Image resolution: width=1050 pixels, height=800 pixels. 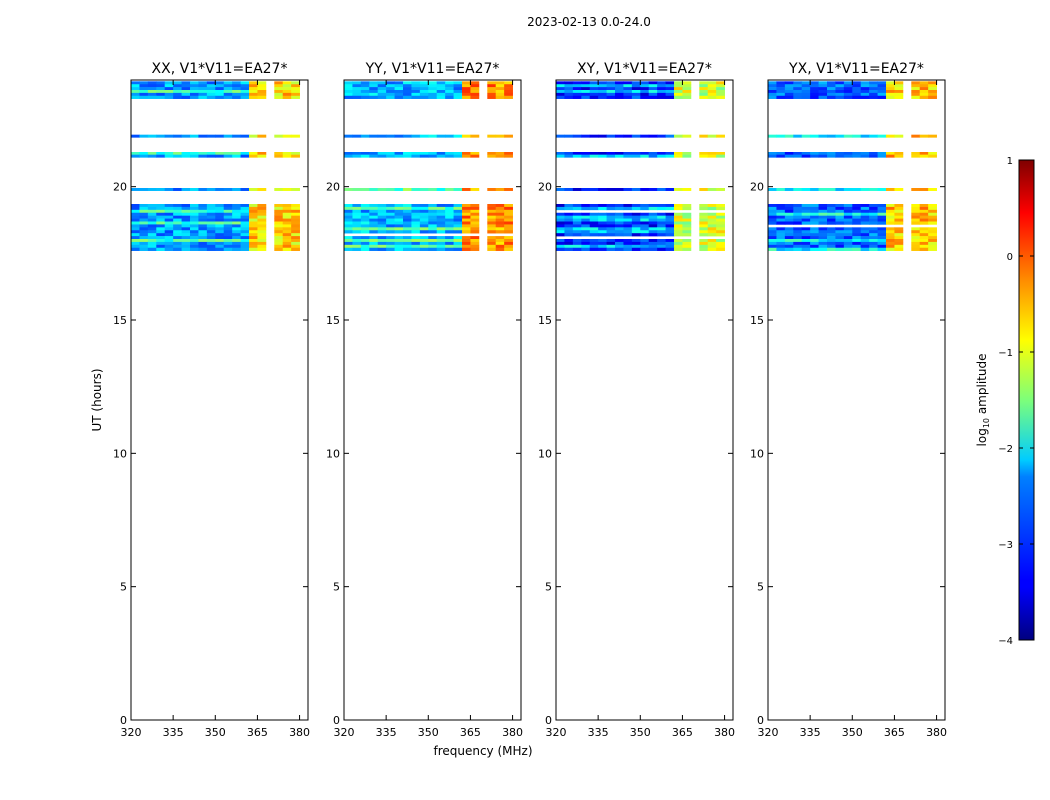 What do you see at coordinates (97, 399) in the screenshot?
I see `y-axis-label: UT (hours)` at bounding box center [97, 399].